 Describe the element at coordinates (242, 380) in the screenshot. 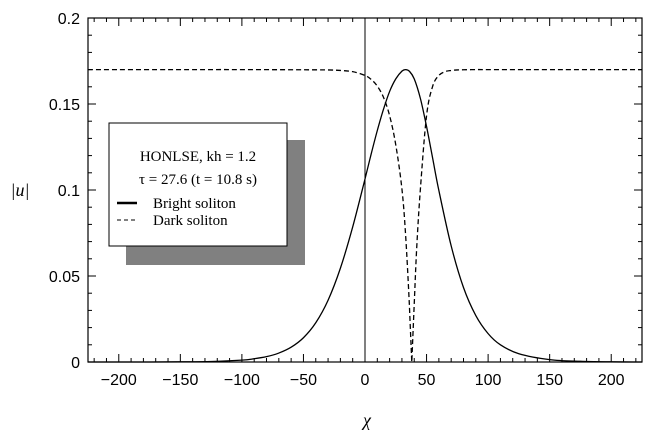

I see `x-tick-label: −100` at that location.